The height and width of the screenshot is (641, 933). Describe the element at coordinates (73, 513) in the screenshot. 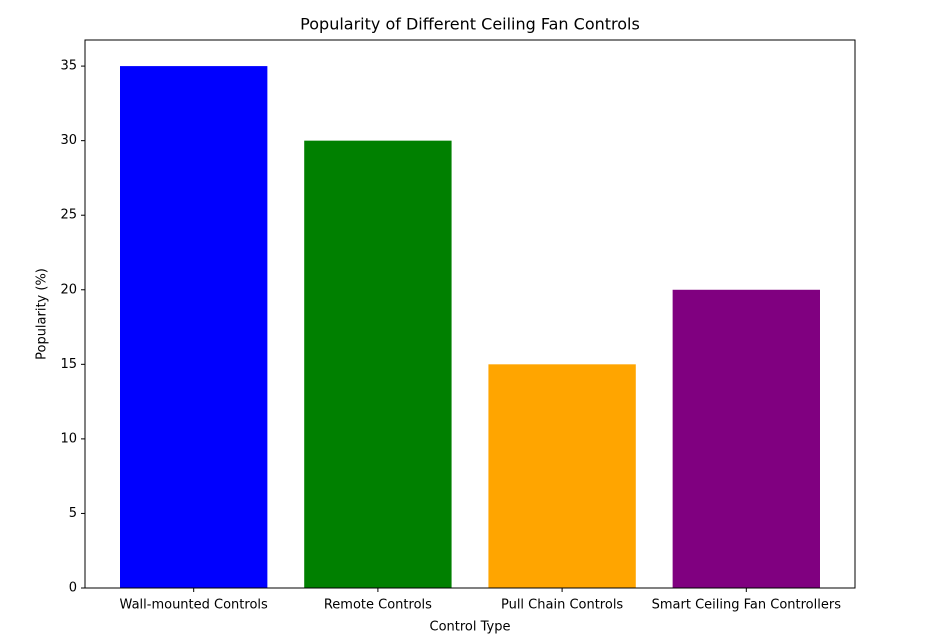

I see `y-tick-label: 5` at that location.